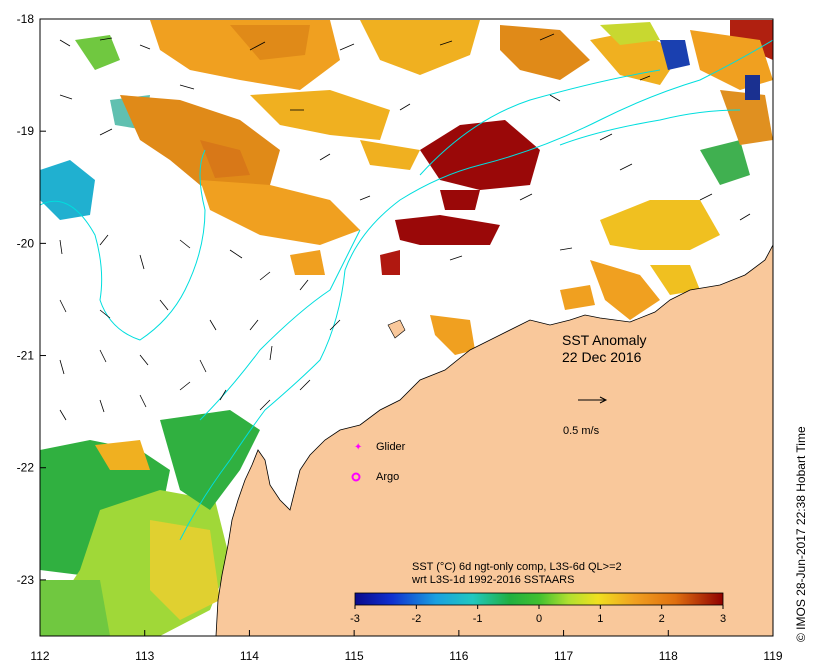  Describe the element at coordinates (602, 357) in the screenshot. I see `map-date: 22 Dec 2016` at that location.